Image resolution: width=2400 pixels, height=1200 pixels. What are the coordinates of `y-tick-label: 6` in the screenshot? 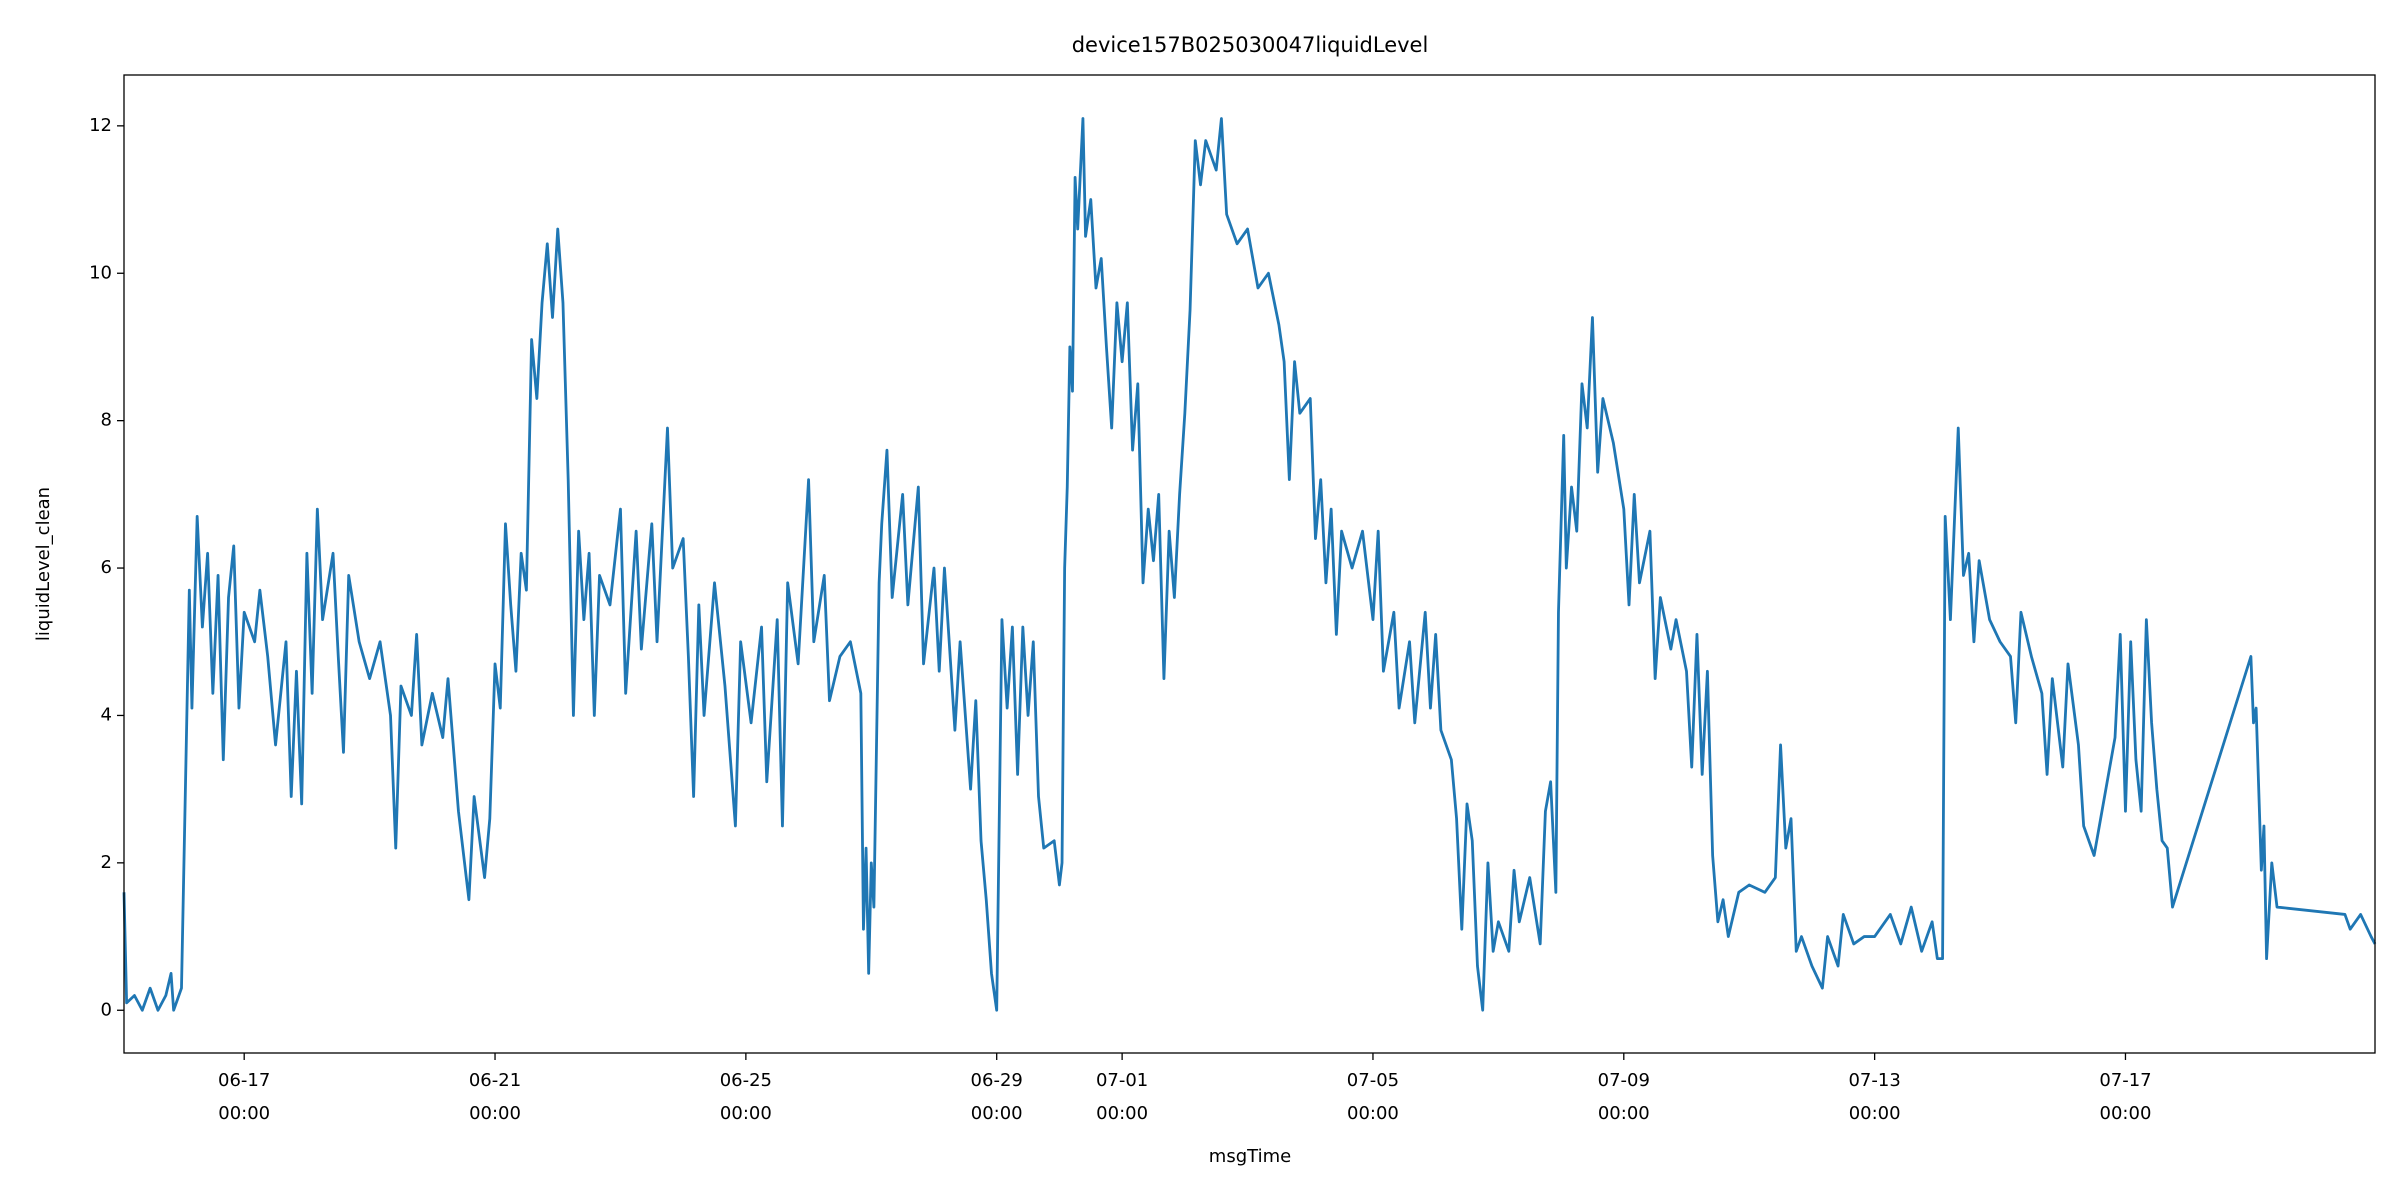 It's located at (106, 567).